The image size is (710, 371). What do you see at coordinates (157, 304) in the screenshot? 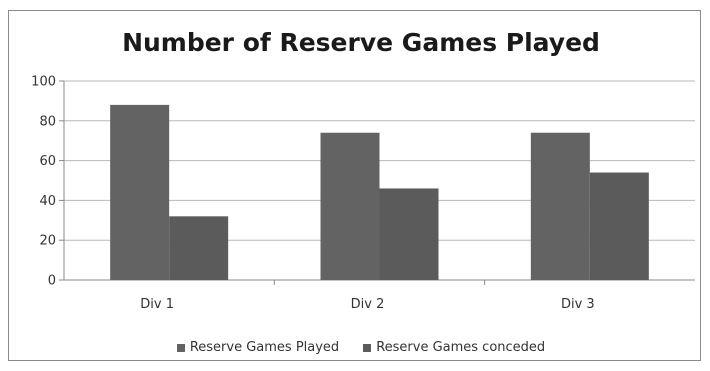
I see `x-tick-label: Div 1` at bounding box center [157, 304].